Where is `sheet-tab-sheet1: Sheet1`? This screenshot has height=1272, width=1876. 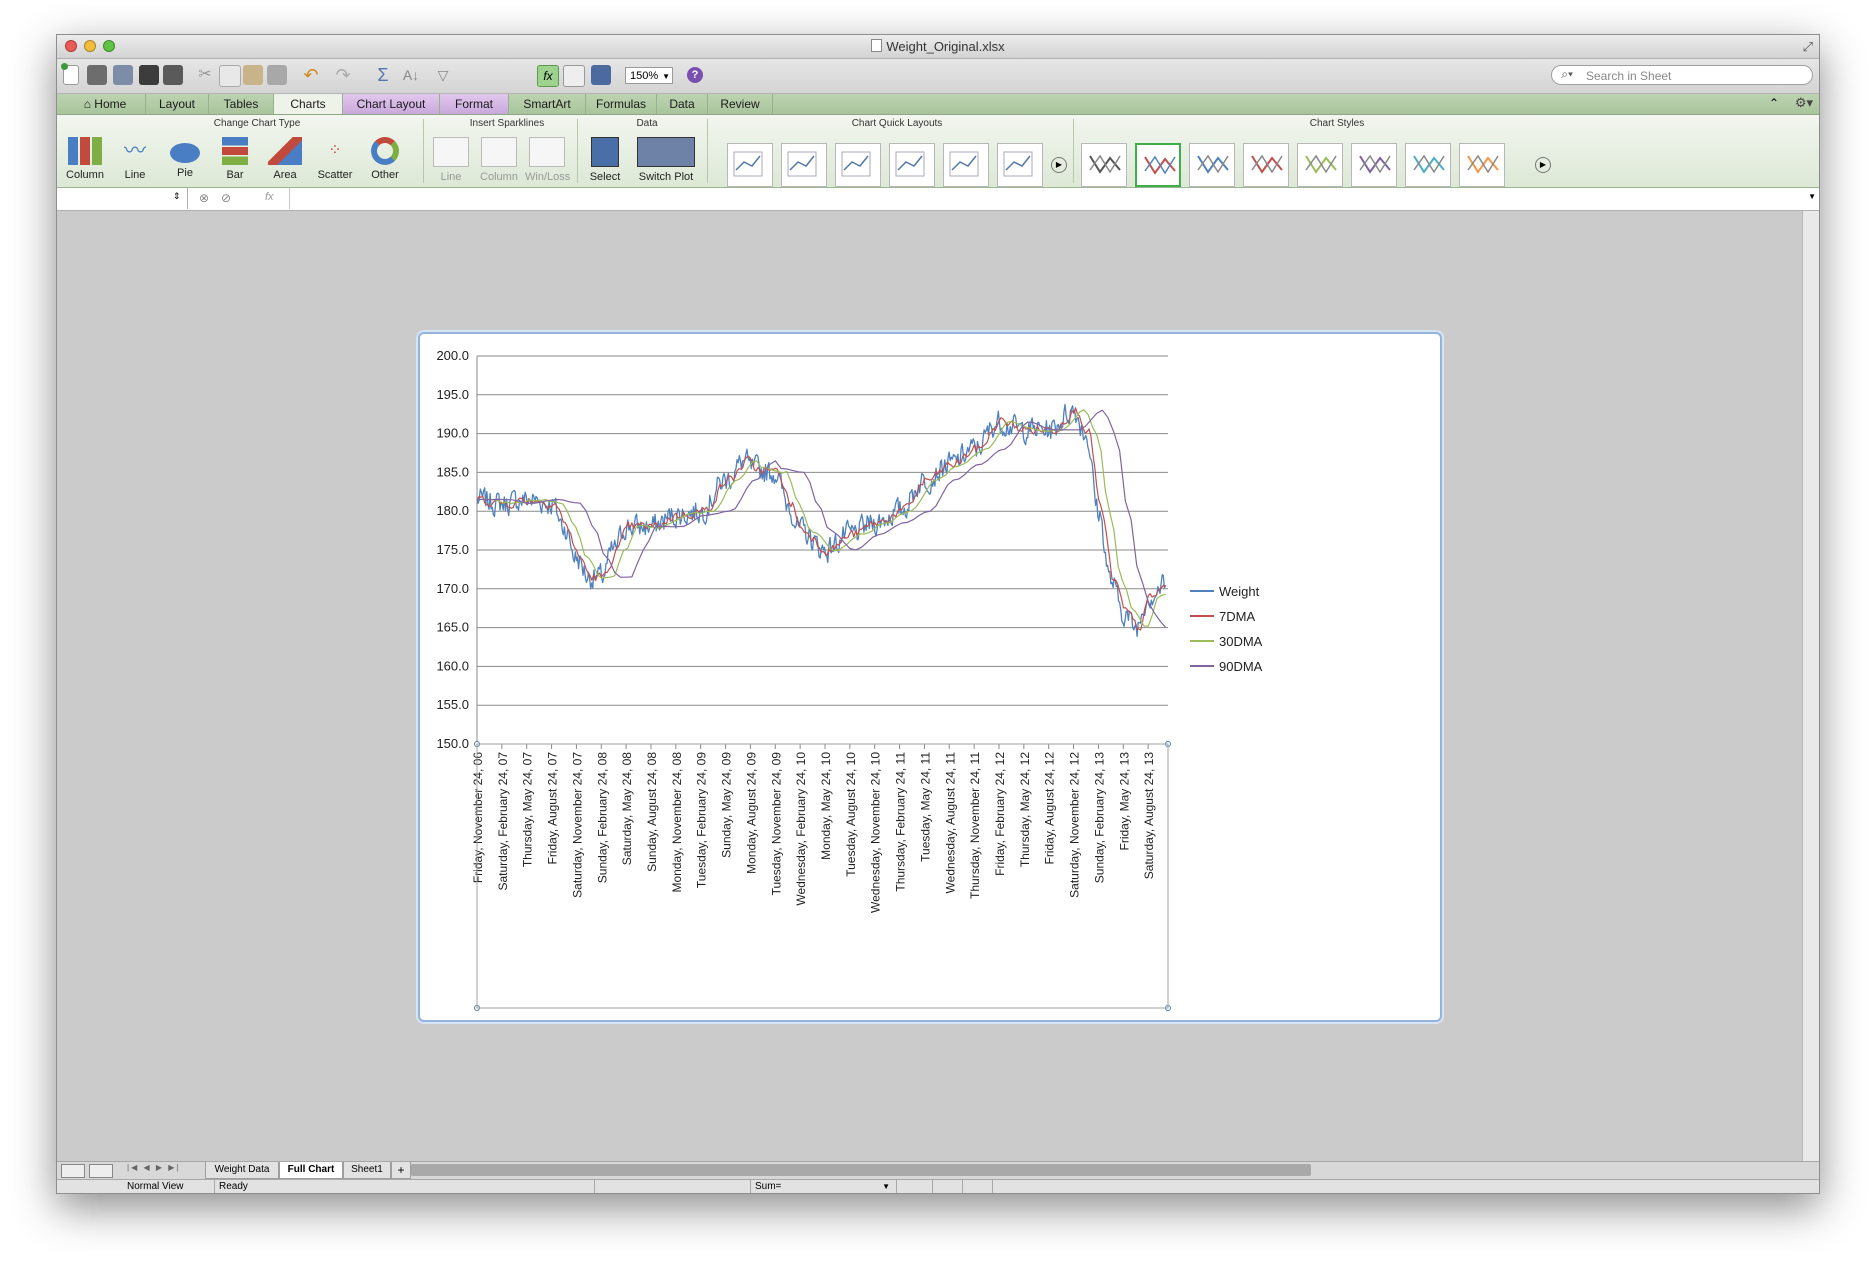 sheet-tab-sheet1: Sheet1 is located at coordinates (367, 1170).